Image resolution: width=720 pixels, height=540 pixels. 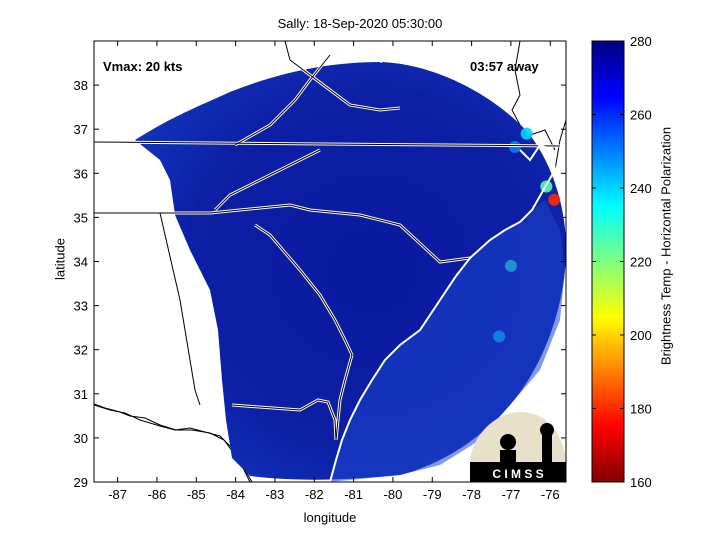 I want to click on x-axis-label: longitude, so click(x=330, y=517).